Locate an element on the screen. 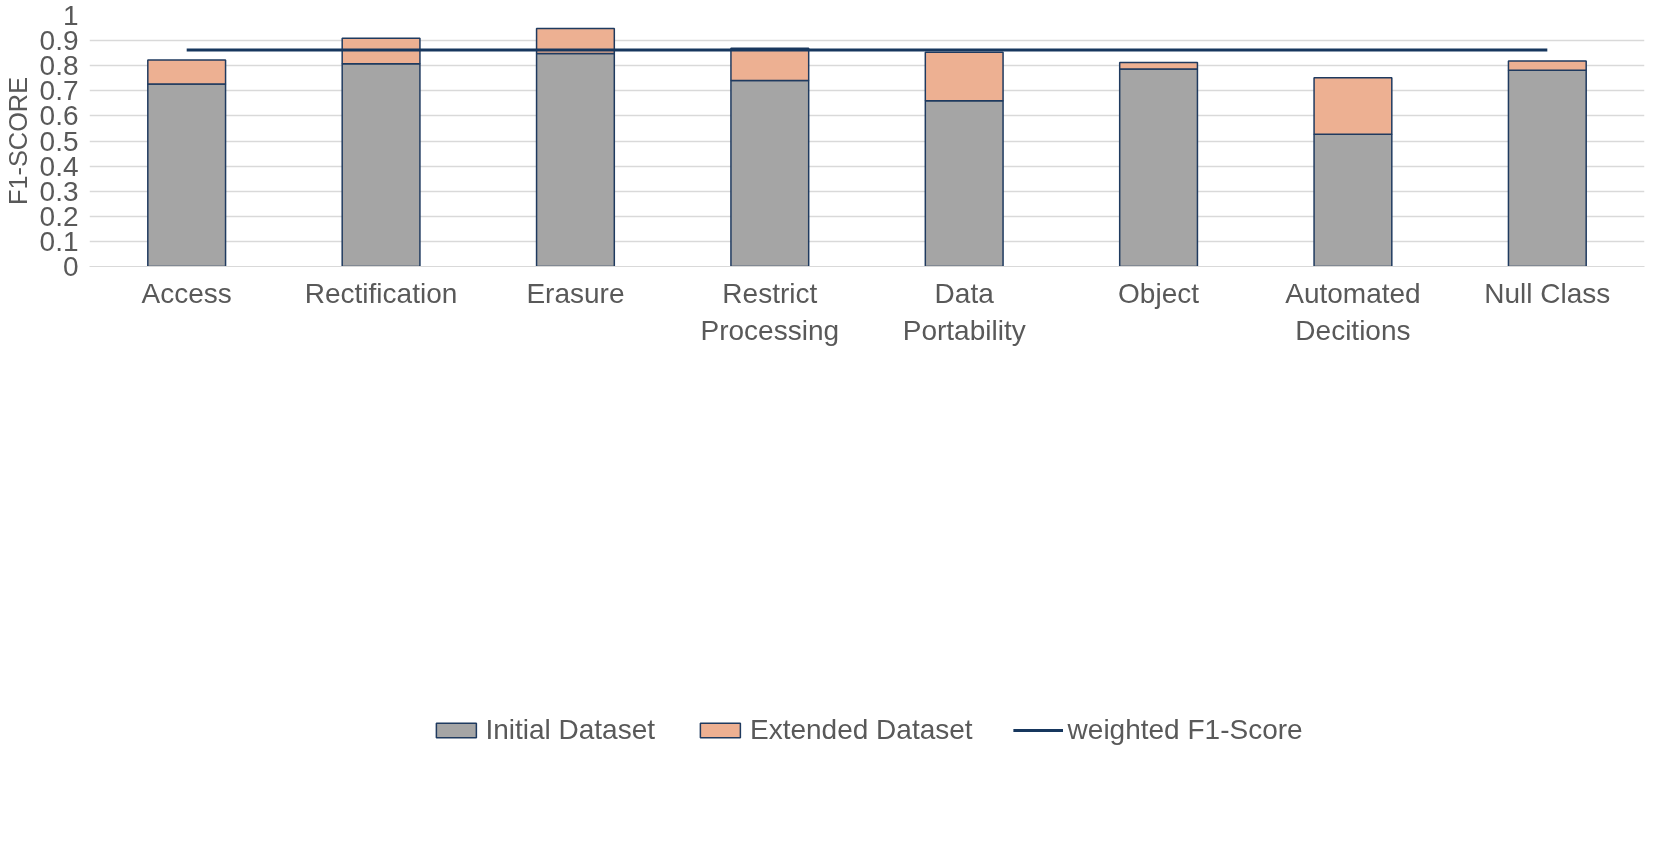  x-tick-label: Rectification is located at coordinates (381, 293).